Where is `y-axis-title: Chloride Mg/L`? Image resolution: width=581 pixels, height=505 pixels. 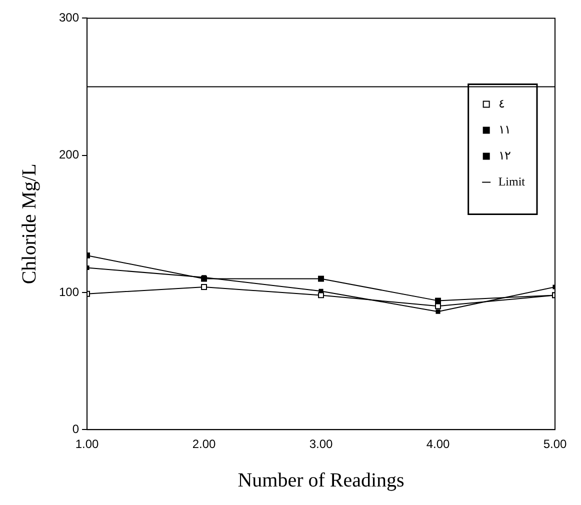
y-axis-title: Chloride Mg/L is located at coordinates (29, 224).